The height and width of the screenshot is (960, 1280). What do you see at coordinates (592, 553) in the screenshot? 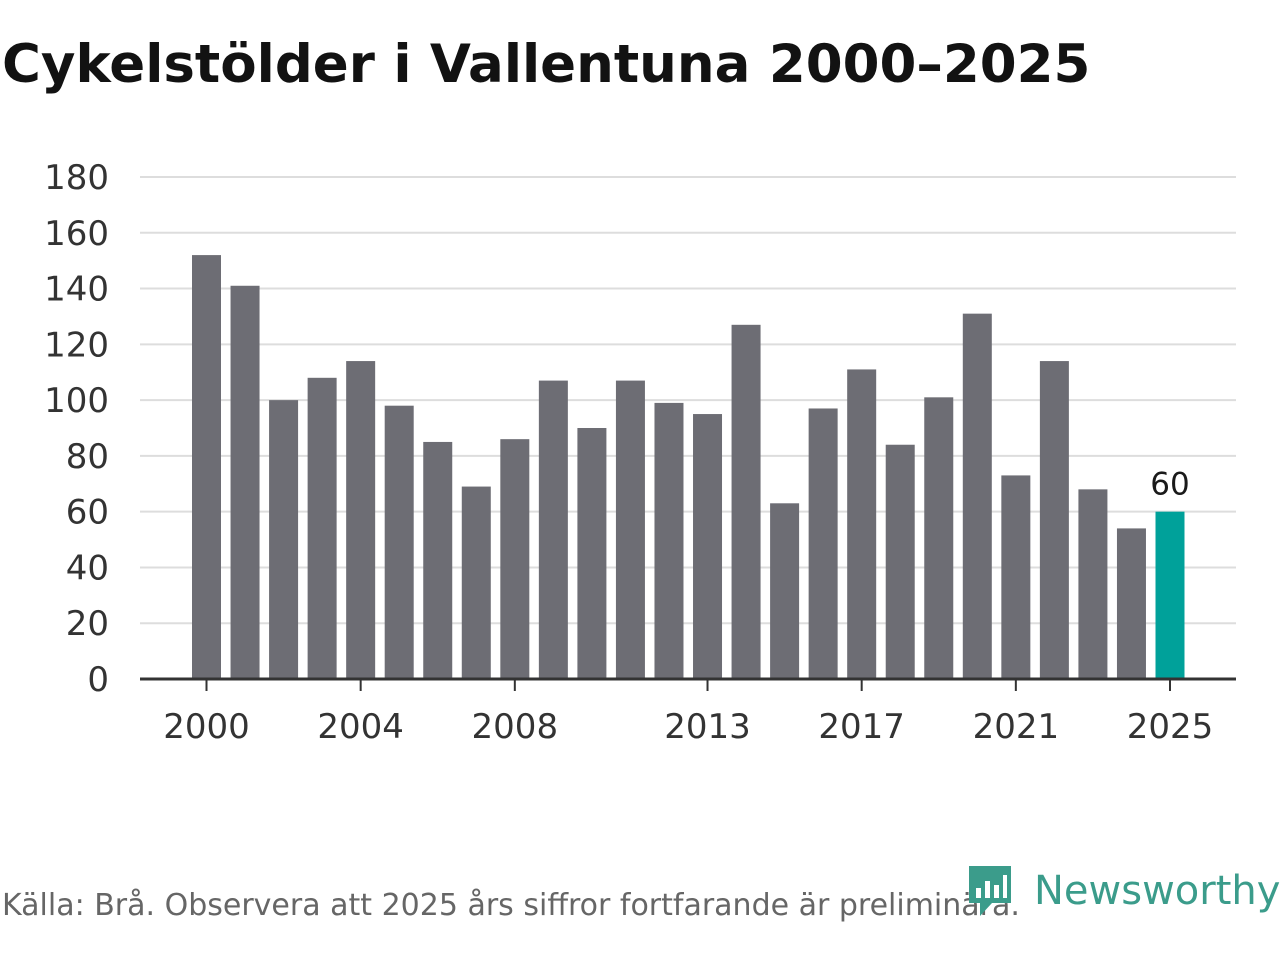
I see `bar-2010` at bounding box center [592, 553].